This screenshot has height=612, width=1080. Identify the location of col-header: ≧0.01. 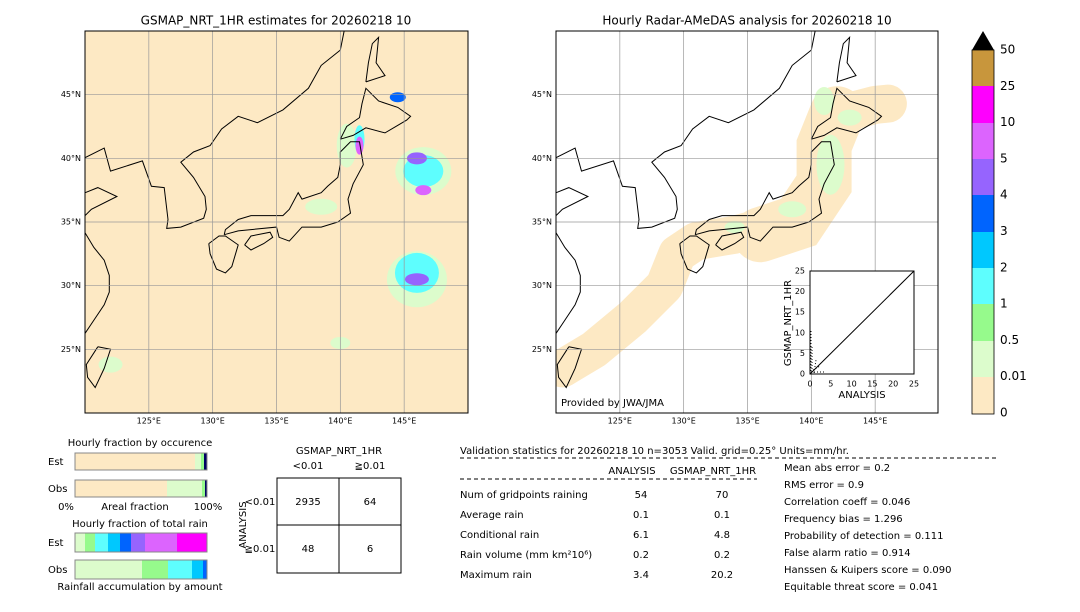
(370, 466).